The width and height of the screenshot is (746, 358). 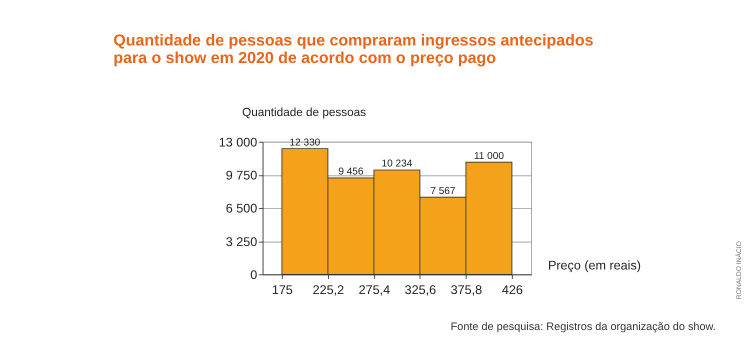 I want to click on source-note: Fonte de pesquisa: Registros da organização do show., so click(x=583, y=326).